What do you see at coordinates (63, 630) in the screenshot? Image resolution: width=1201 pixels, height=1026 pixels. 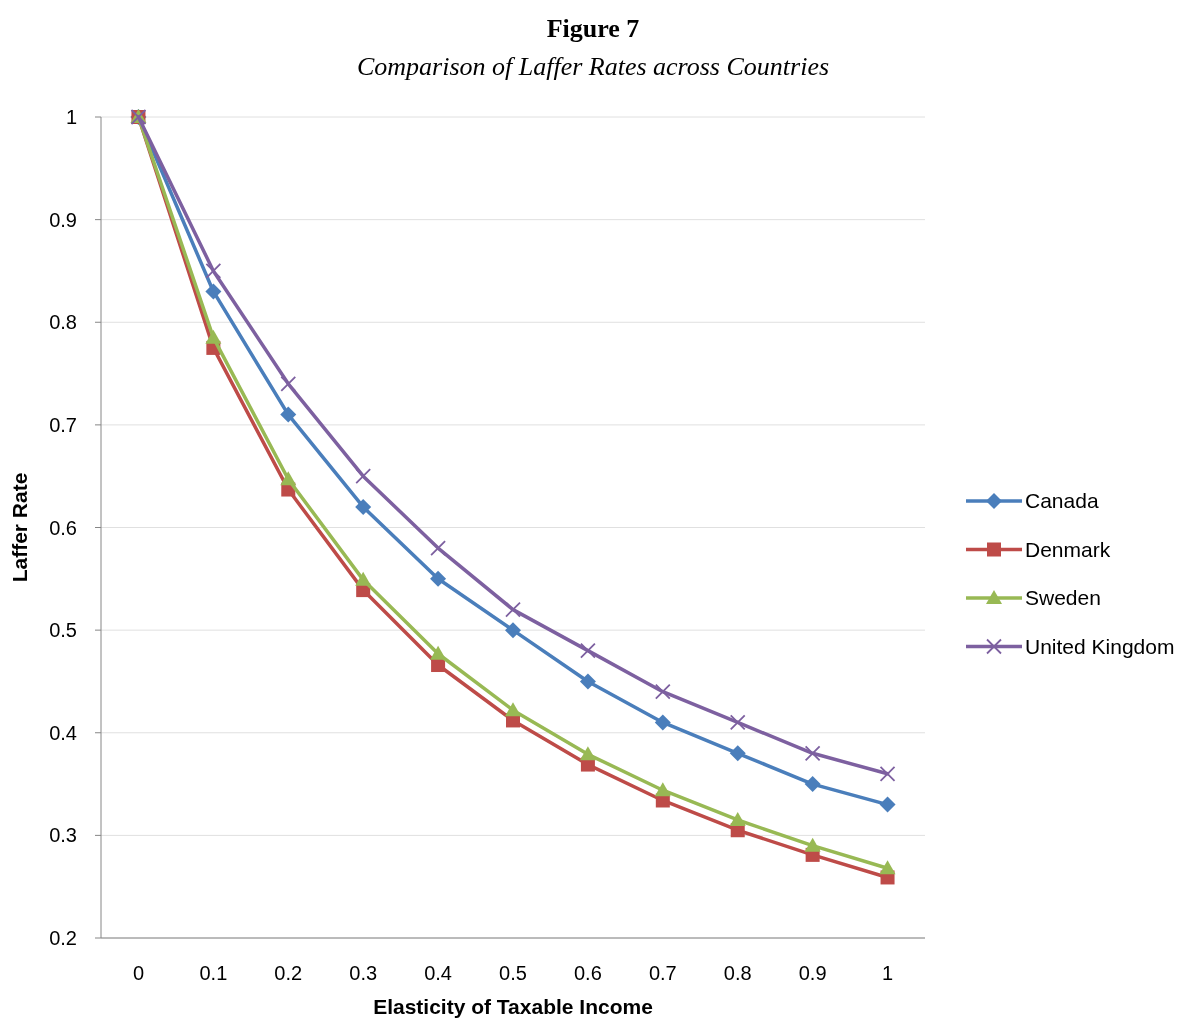 I see `y-tick-label: 0.5` at bounding box center [63, 630].